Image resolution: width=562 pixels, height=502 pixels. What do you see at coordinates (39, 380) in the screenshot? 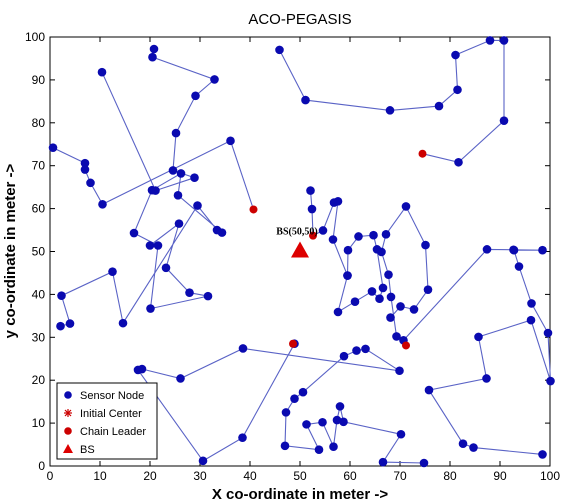
I see `y-tick-label: 20` at bounding box center [39, 380].